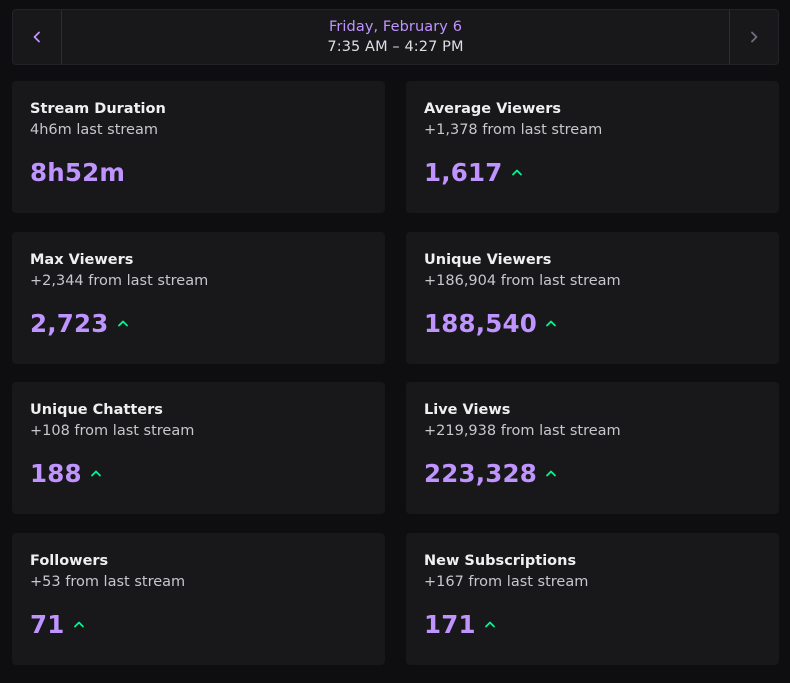 The height and width of the screenshot is (683, 790). Describe the element at coordinates (522, 281) in the screenshot. I see `stat-comparison: +186,904 from last stream` at that location.